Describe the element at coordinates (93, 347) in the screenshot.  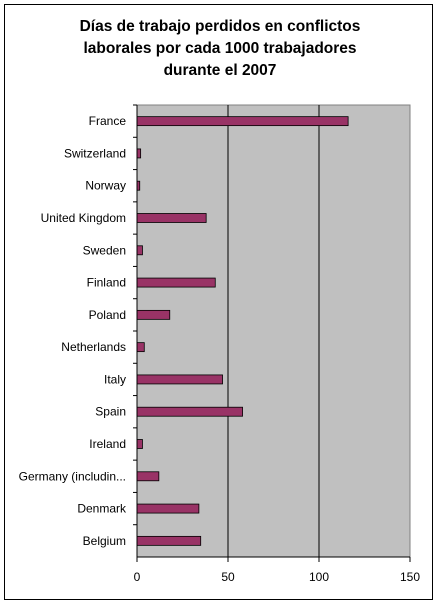
I see `category-label: Netherlands` at that location.